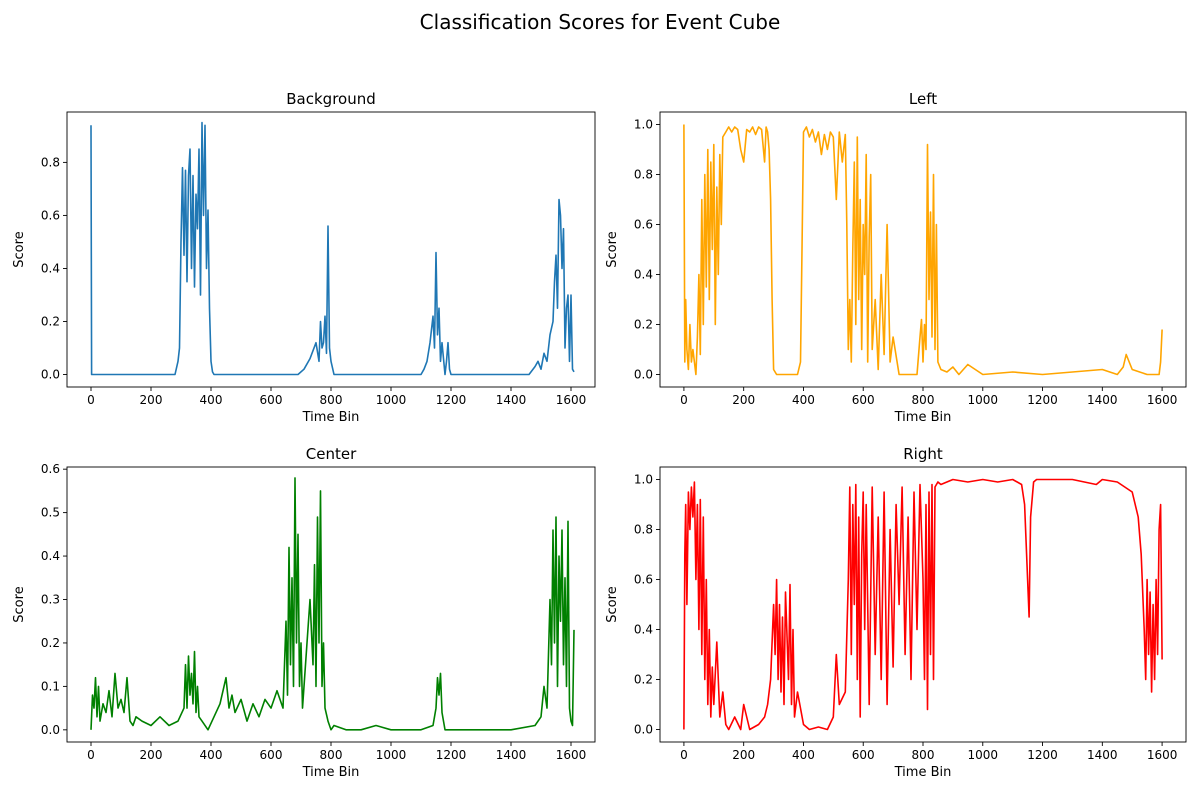  I want to click on y-tick-label: 0.5, so click(50, 513).